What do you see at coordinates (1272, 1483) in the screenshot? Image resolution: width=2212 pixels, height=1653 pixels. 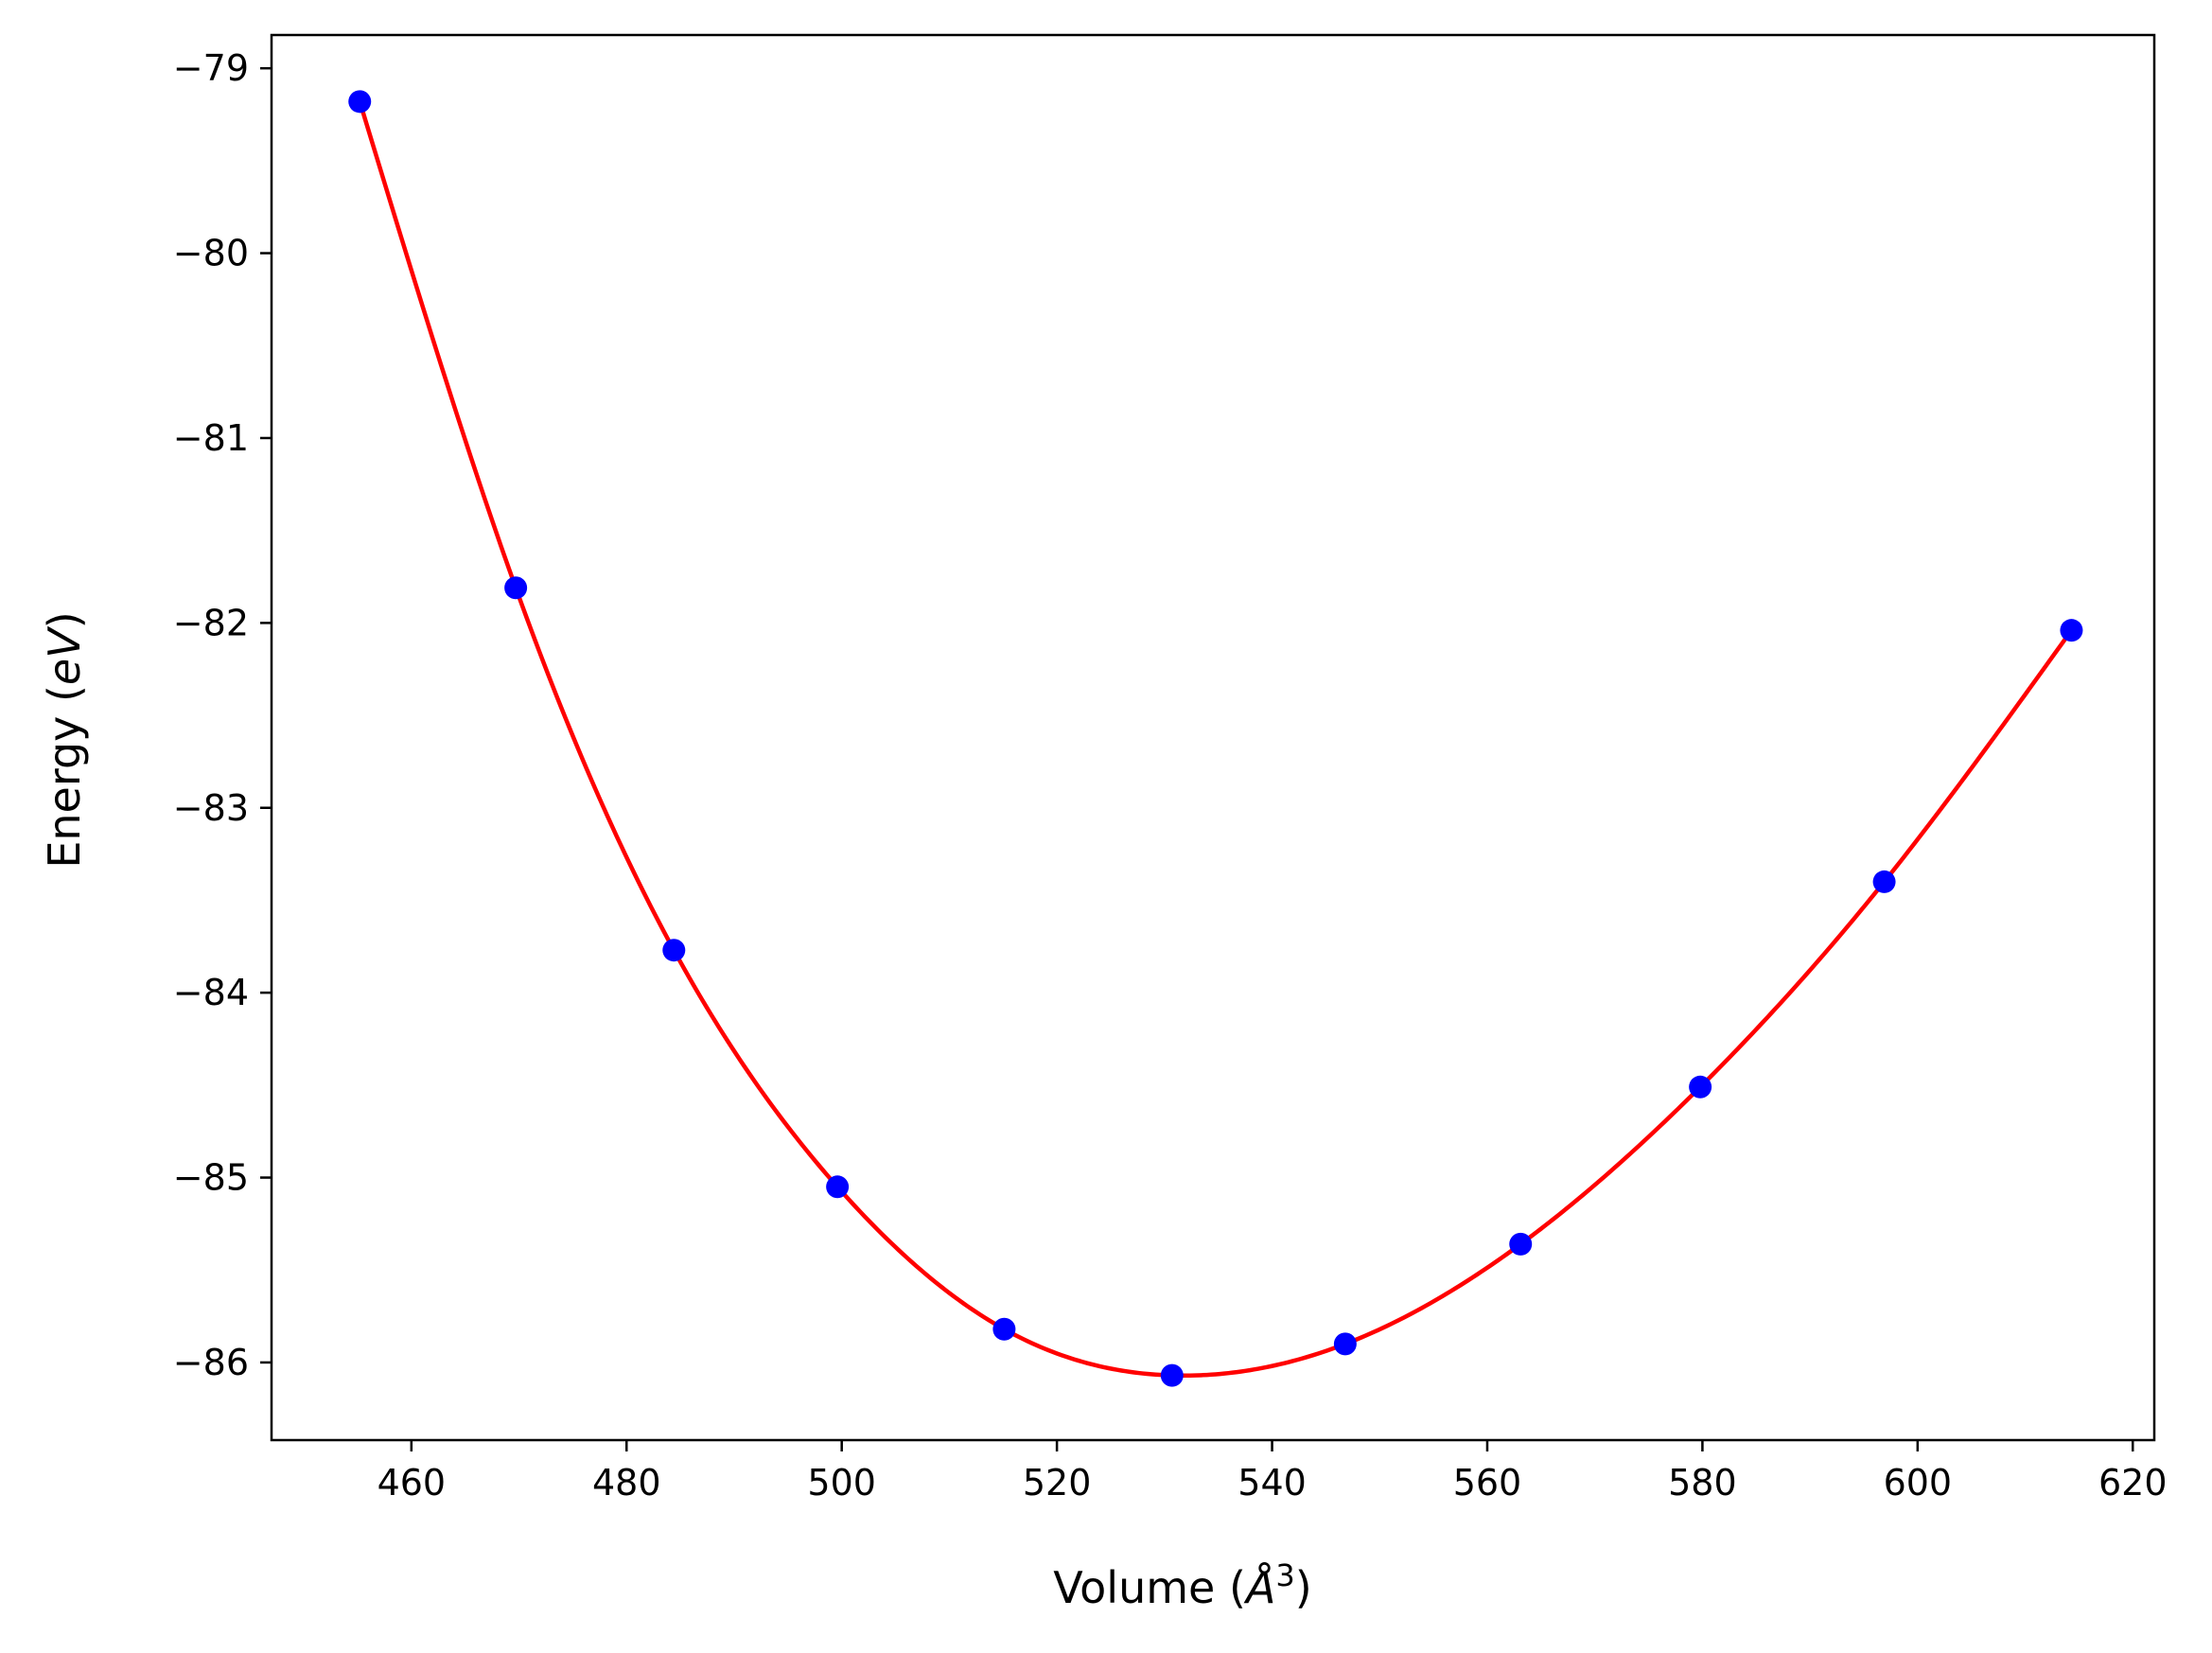 I see `x-tick-label: 540` at bounding box center [1272, 1483].